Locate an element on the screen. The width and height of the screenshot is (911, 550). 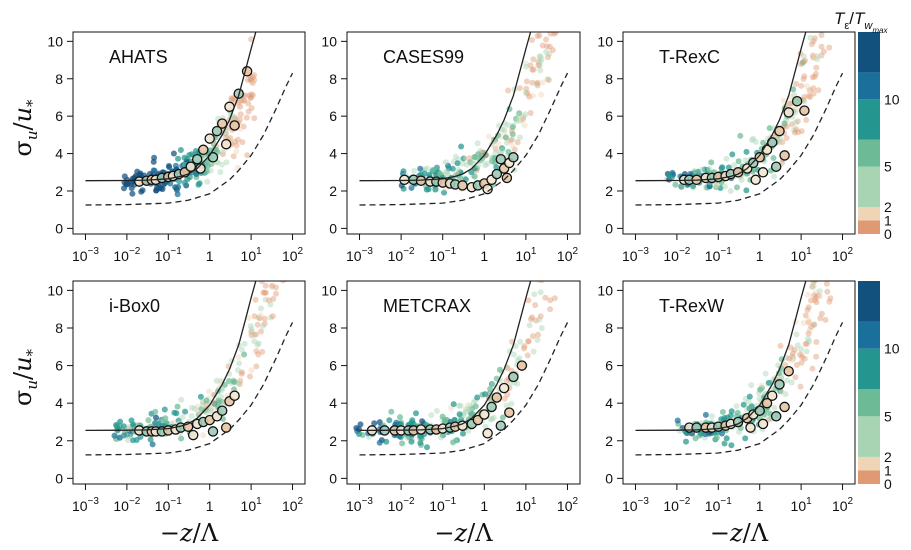
x-tick-label: 10⁻¹ is located at coordinates (168, 255).